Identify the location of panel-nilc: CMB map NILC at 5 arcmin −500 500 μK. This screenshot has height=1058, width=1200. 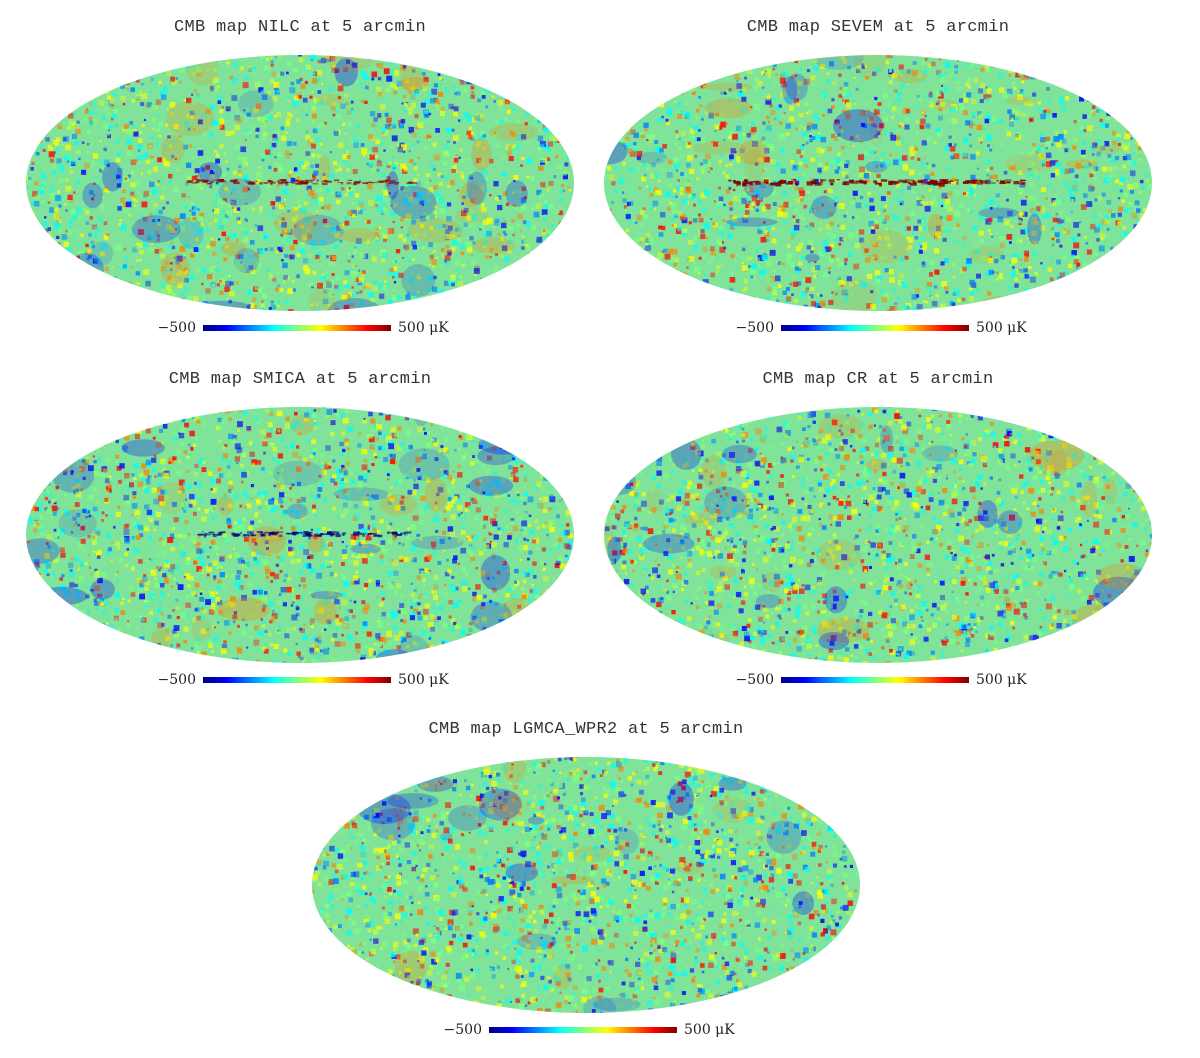
(300, 183).